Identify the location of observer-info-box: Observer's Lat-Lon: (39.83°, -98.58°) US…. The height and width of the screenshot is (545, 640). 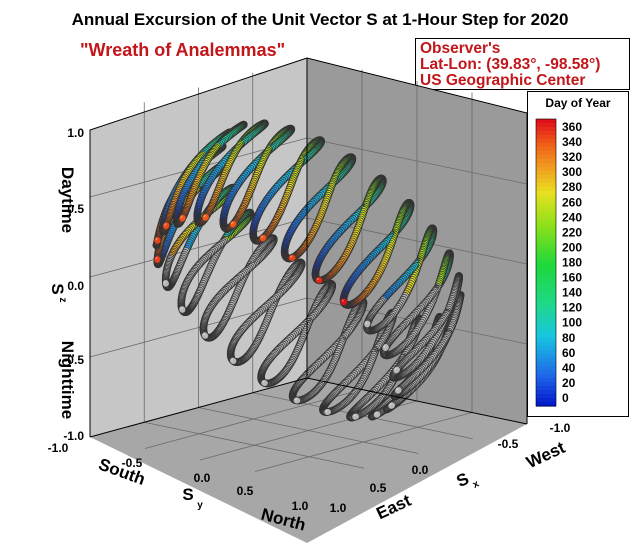
(522, 64).